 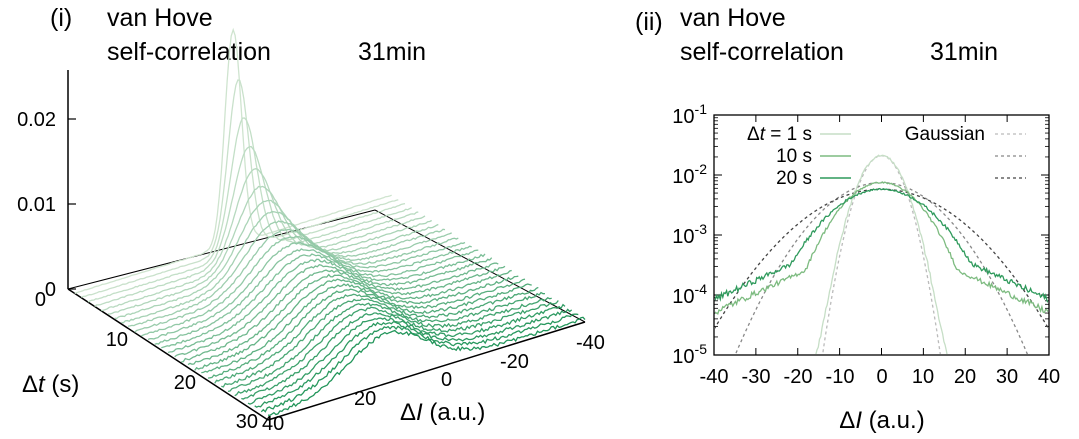 I want to click on x-tick-label-7: 30, so click(x=1007, y=377).